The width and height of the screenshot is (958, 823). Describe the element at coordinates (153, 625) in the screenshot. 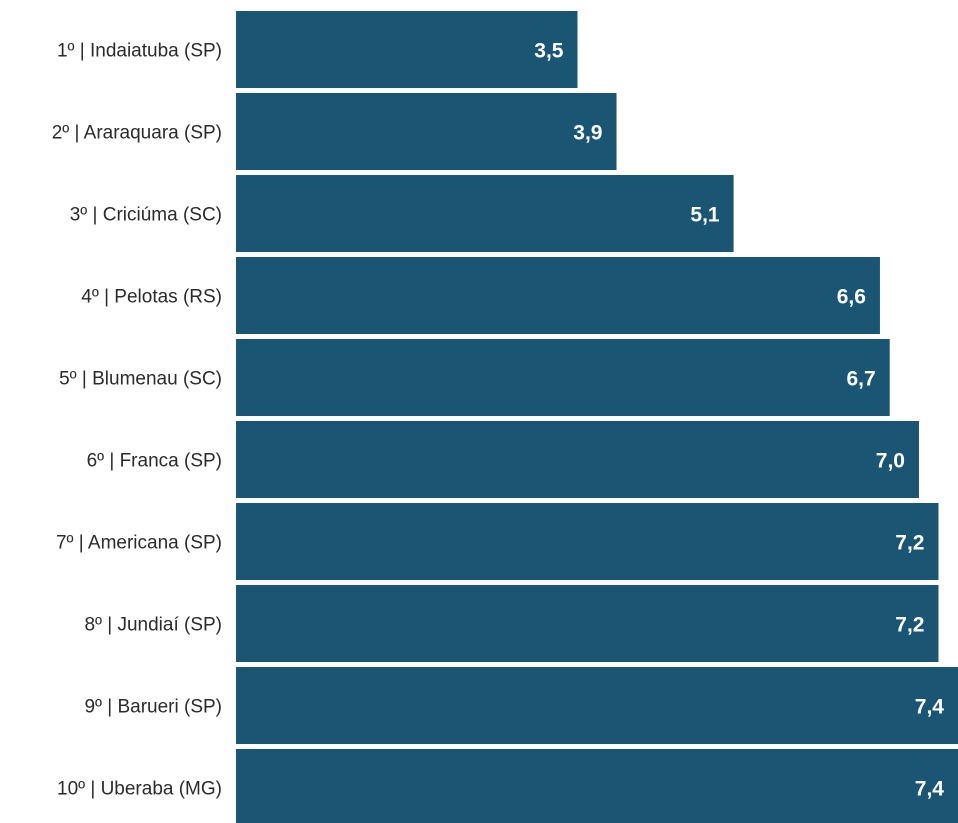

I see `category-label-8: 8º | Jundiaí (SP)` at that location.